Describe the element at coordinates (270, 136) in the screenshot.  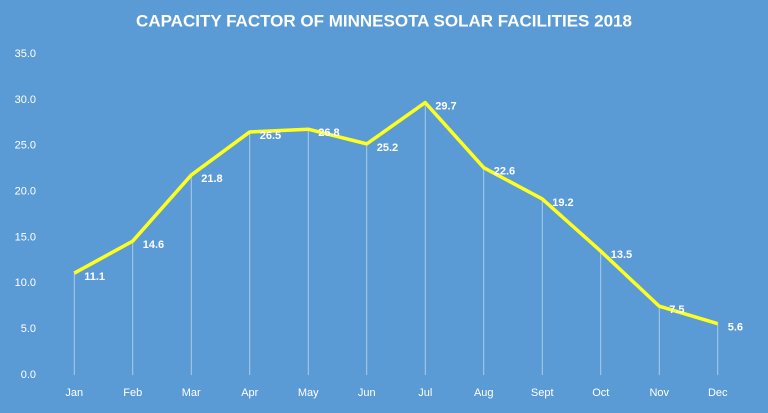
I see `data-label: 26.5` at that location.